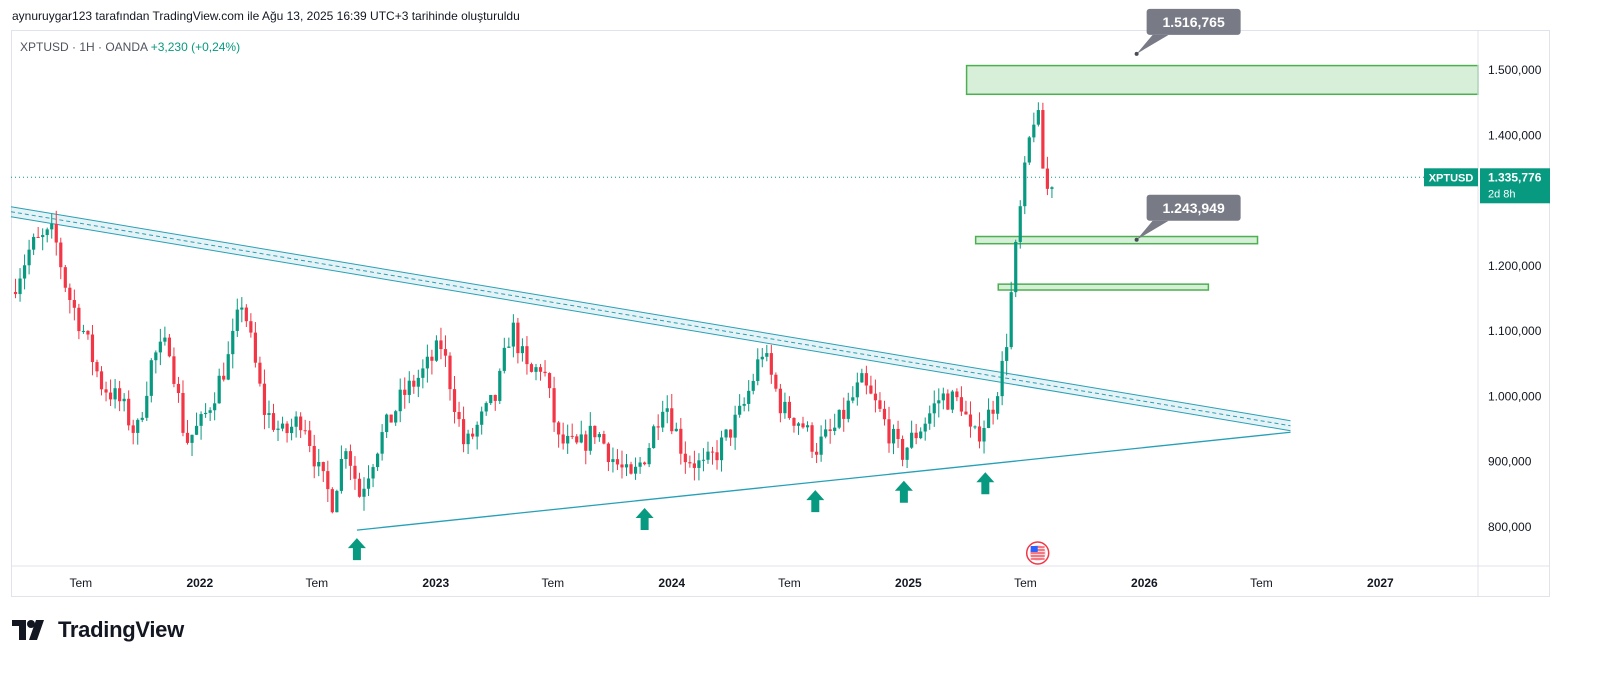  I want to click on symbol-legend: XPTUSD · 1H · OANDA +3,230 (+0,24%), so click(130, 47).